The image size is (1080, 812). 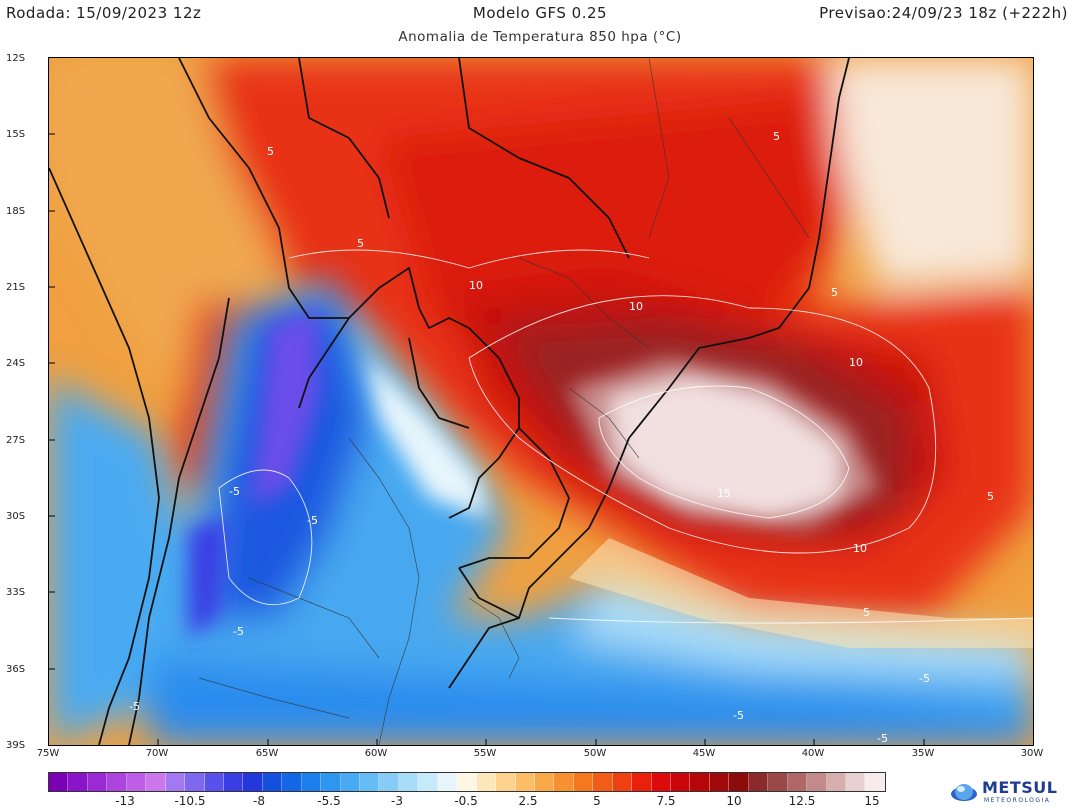 What do you see at coordinates (1017, 800) in the screenshot?
I see `logo-subtitle: METEOROLOGIA` at bounding box center [1017, 800].